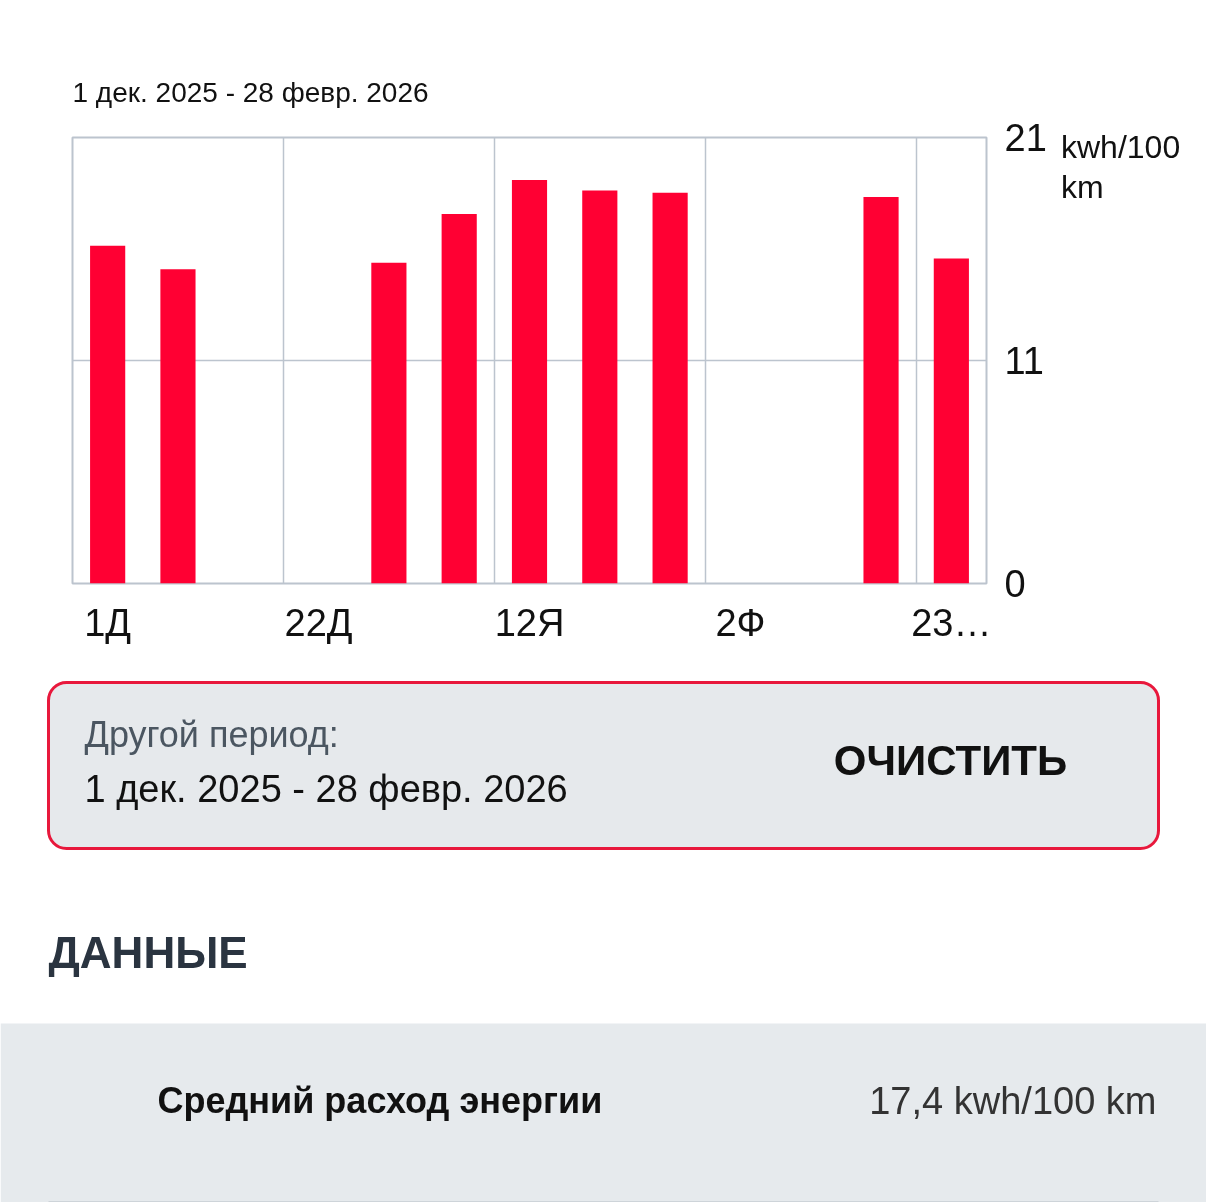  Describe the element at coordinates (740, 622) in the screenshot. I see `x-tick-label: 2Ф` at that location.